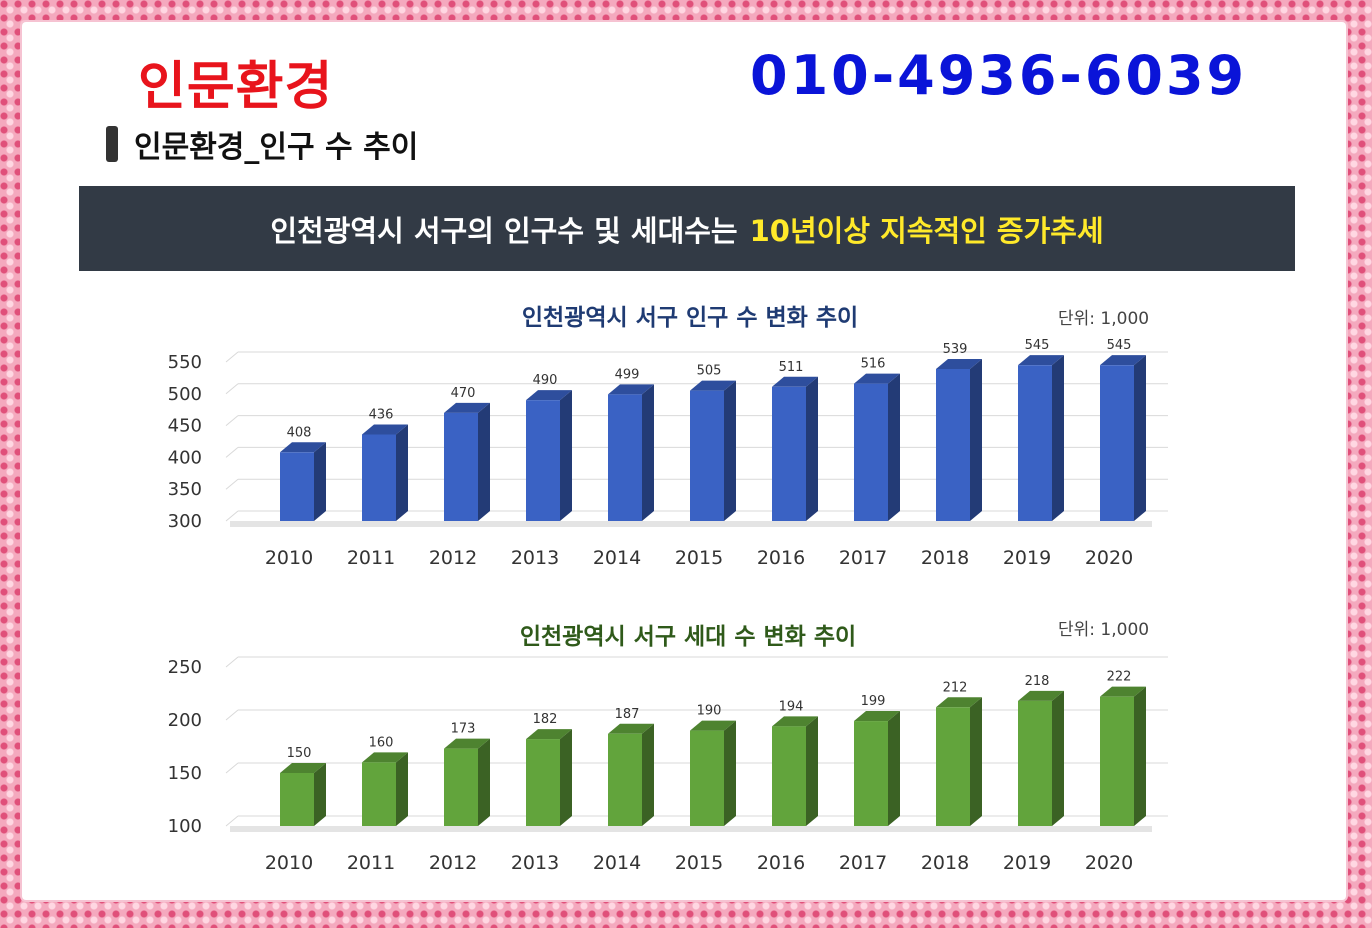 Image resolution: width=1372 pixels, height=928 pixels. Describe the element at coordinates (955, 687) in the screenshot. I see `data-label: 212` at that location.